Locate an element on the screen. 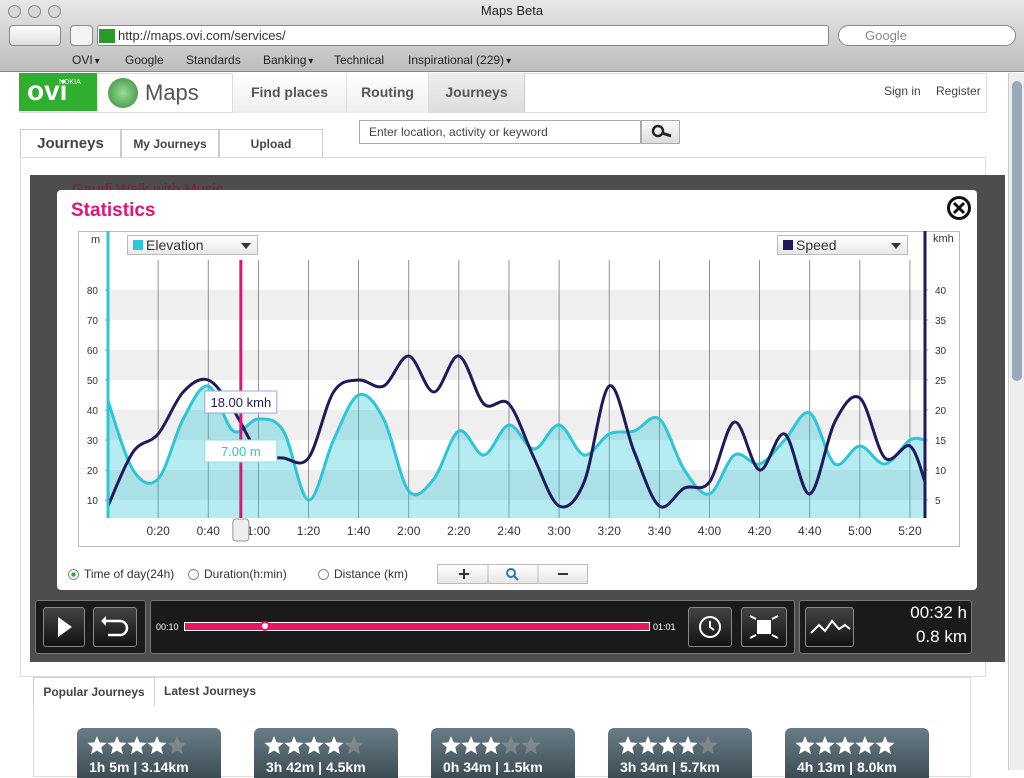 Image resolution: width=1024 pixels, height=778 pixels. sign-in: Sign in is located at coordinates (902, 91).